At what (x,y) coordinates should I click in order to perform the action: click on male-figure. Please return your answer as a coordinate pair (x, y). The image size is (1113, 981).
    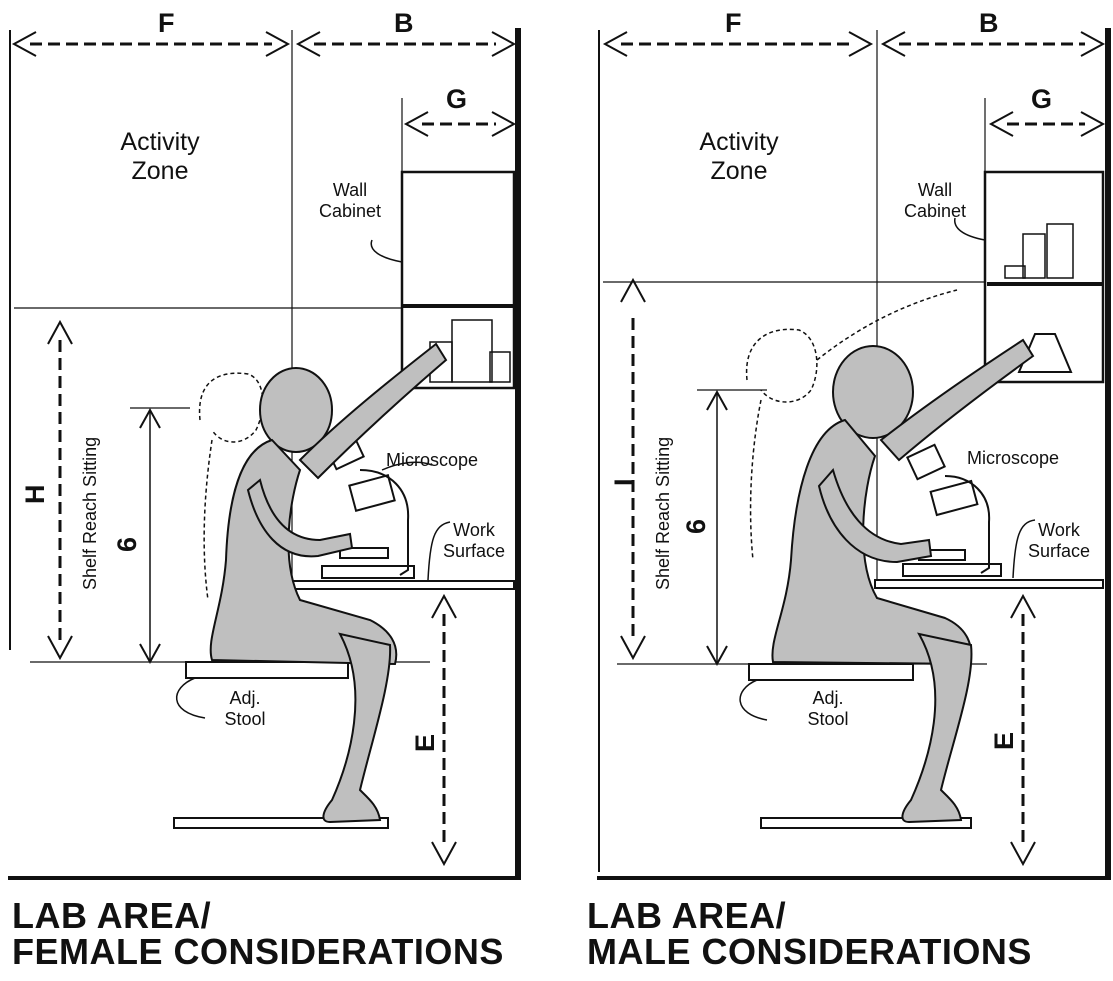
    Looking at the image, I should click on (903, 581).